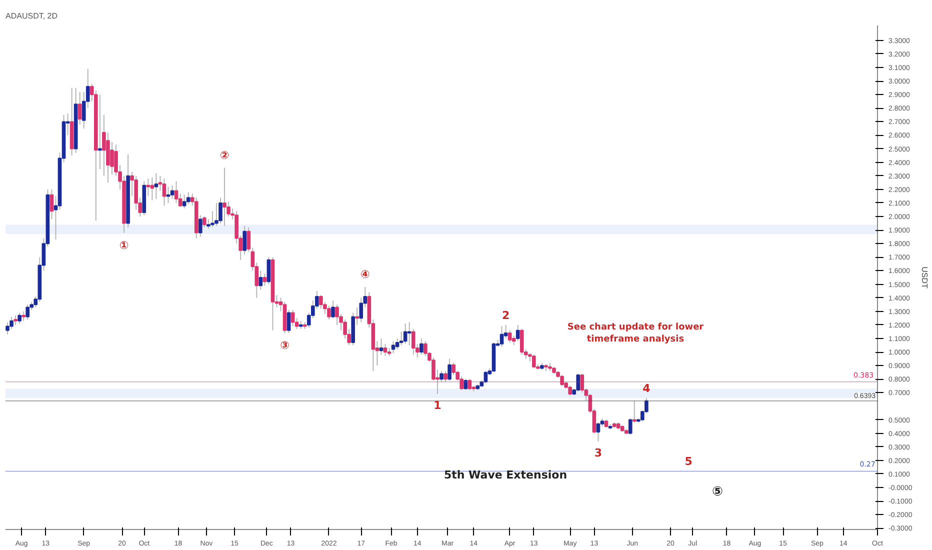  What do you see at coordinates (32, 16) in the screenshot?
I see `chart-title: ADAUSDT, 2D` at bounding box center [32, 16].